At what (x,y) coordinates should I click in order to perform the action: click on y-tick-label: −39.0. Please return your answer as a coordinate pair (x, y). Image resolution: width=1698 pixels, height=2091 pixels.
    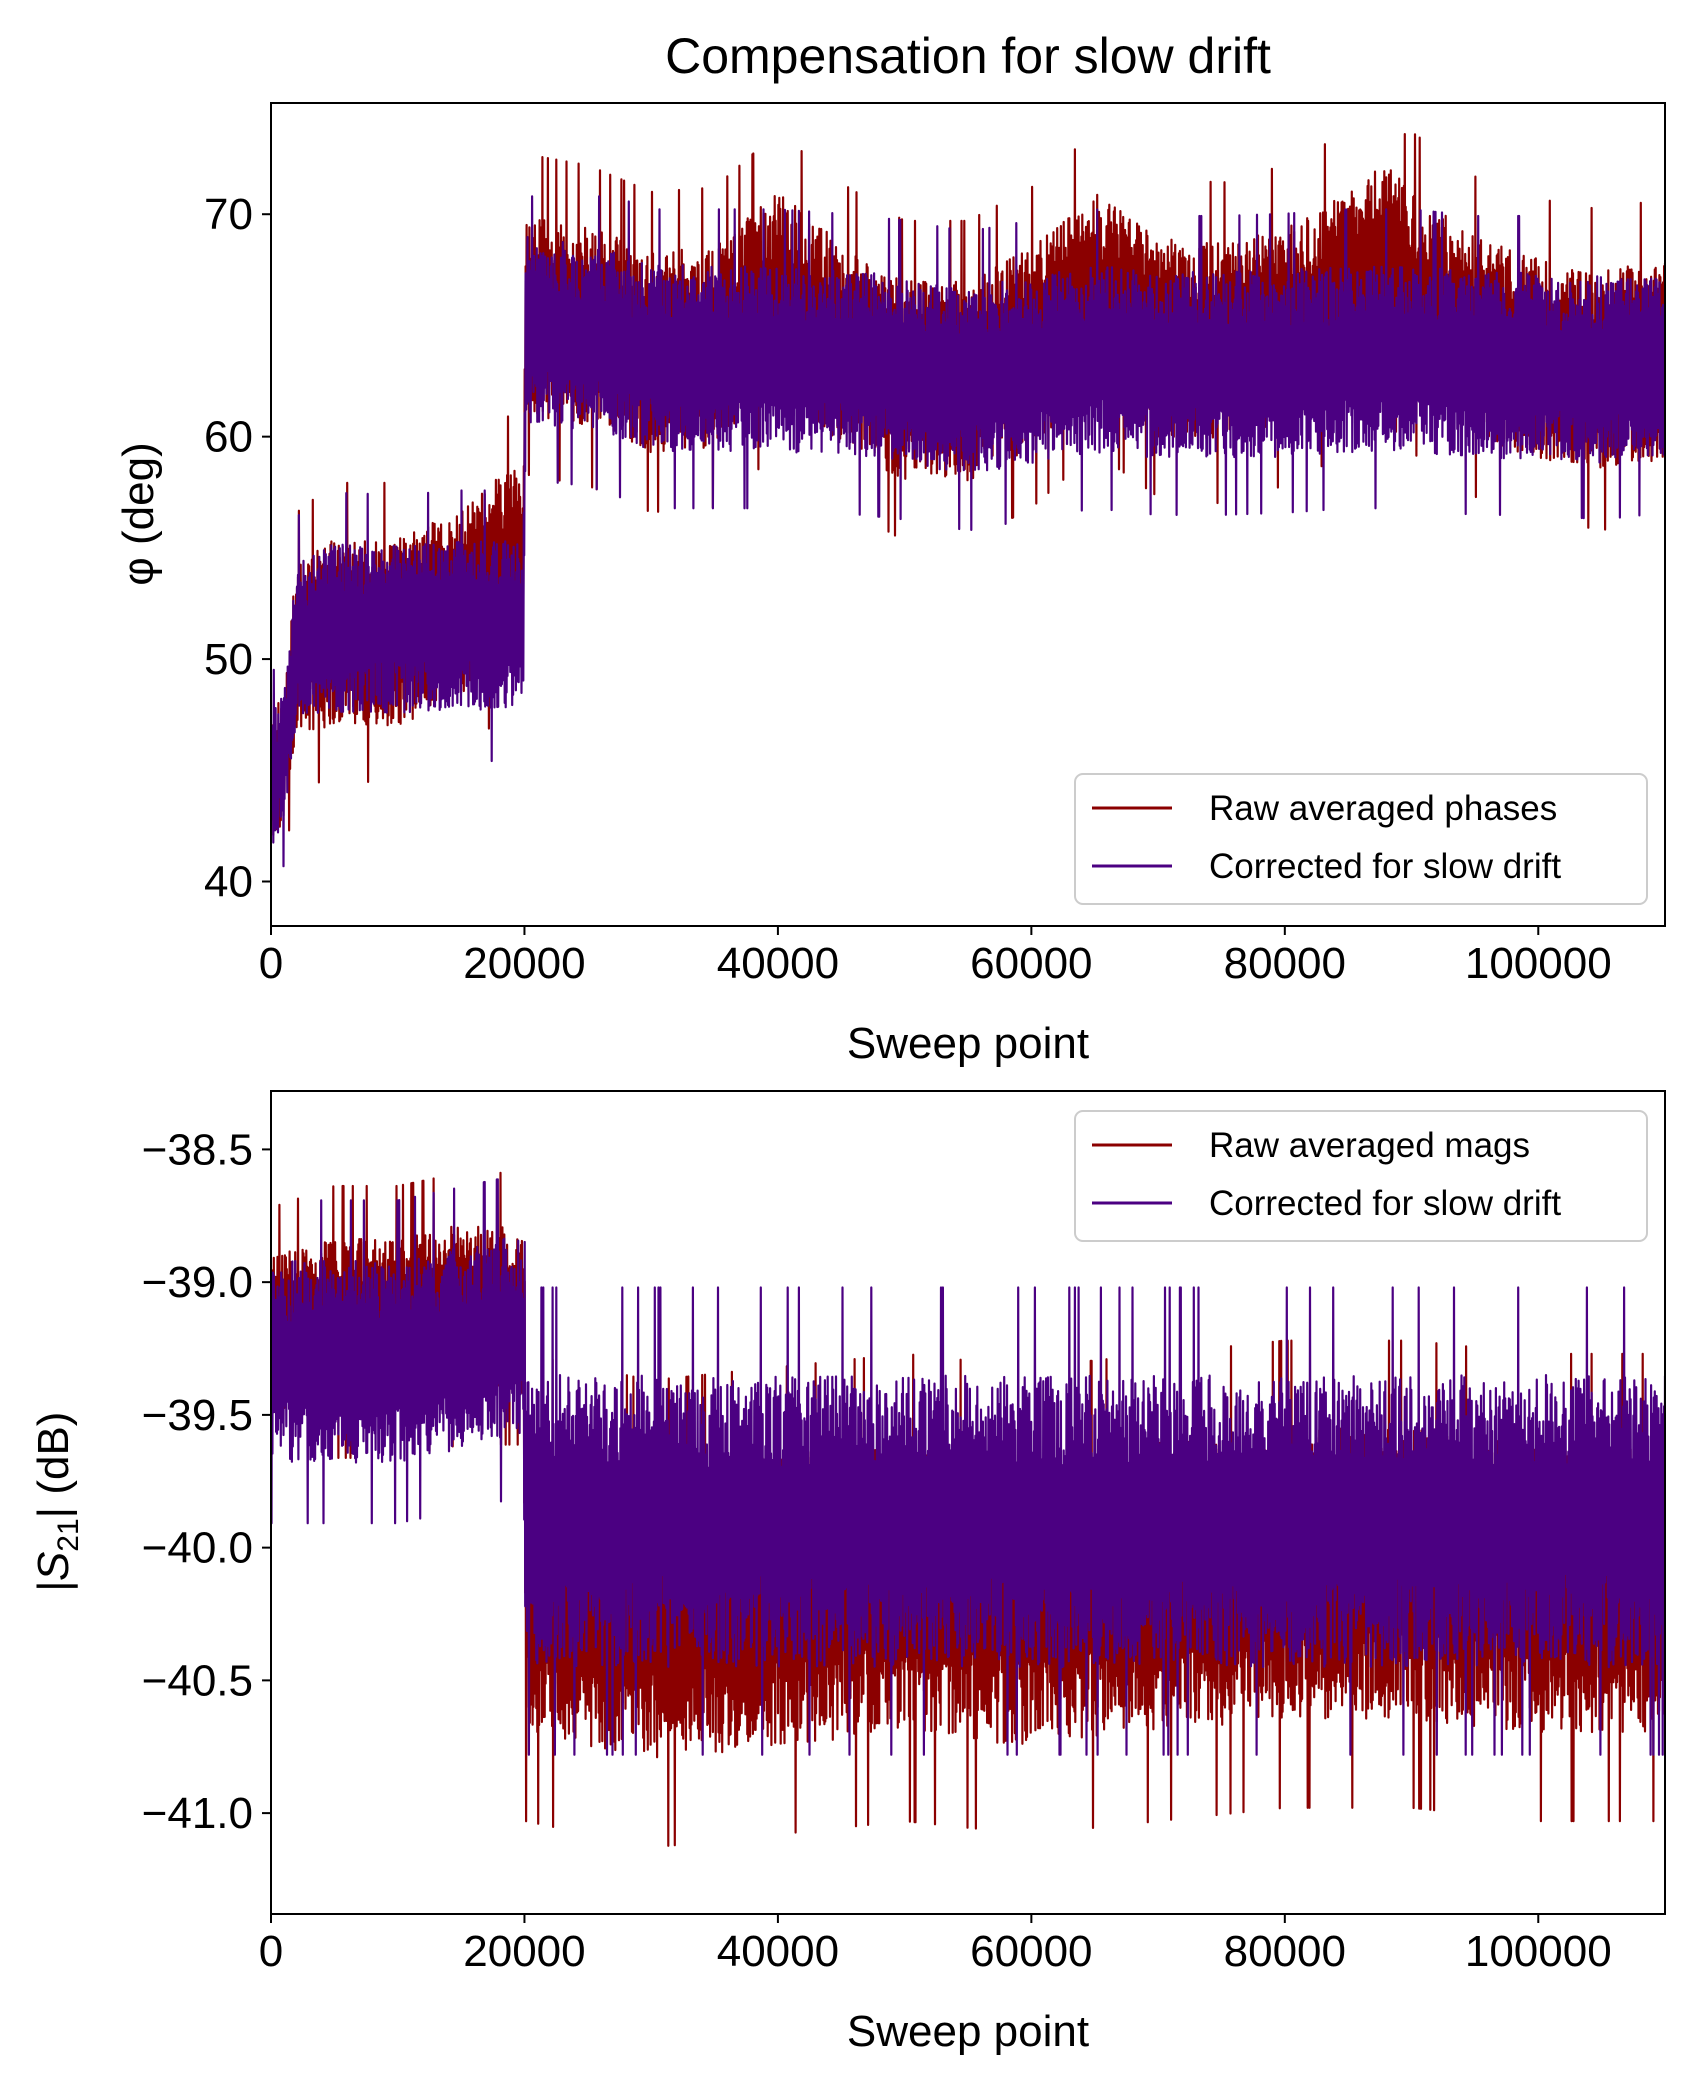
    Looking at the image, I should click on (197, 1282).